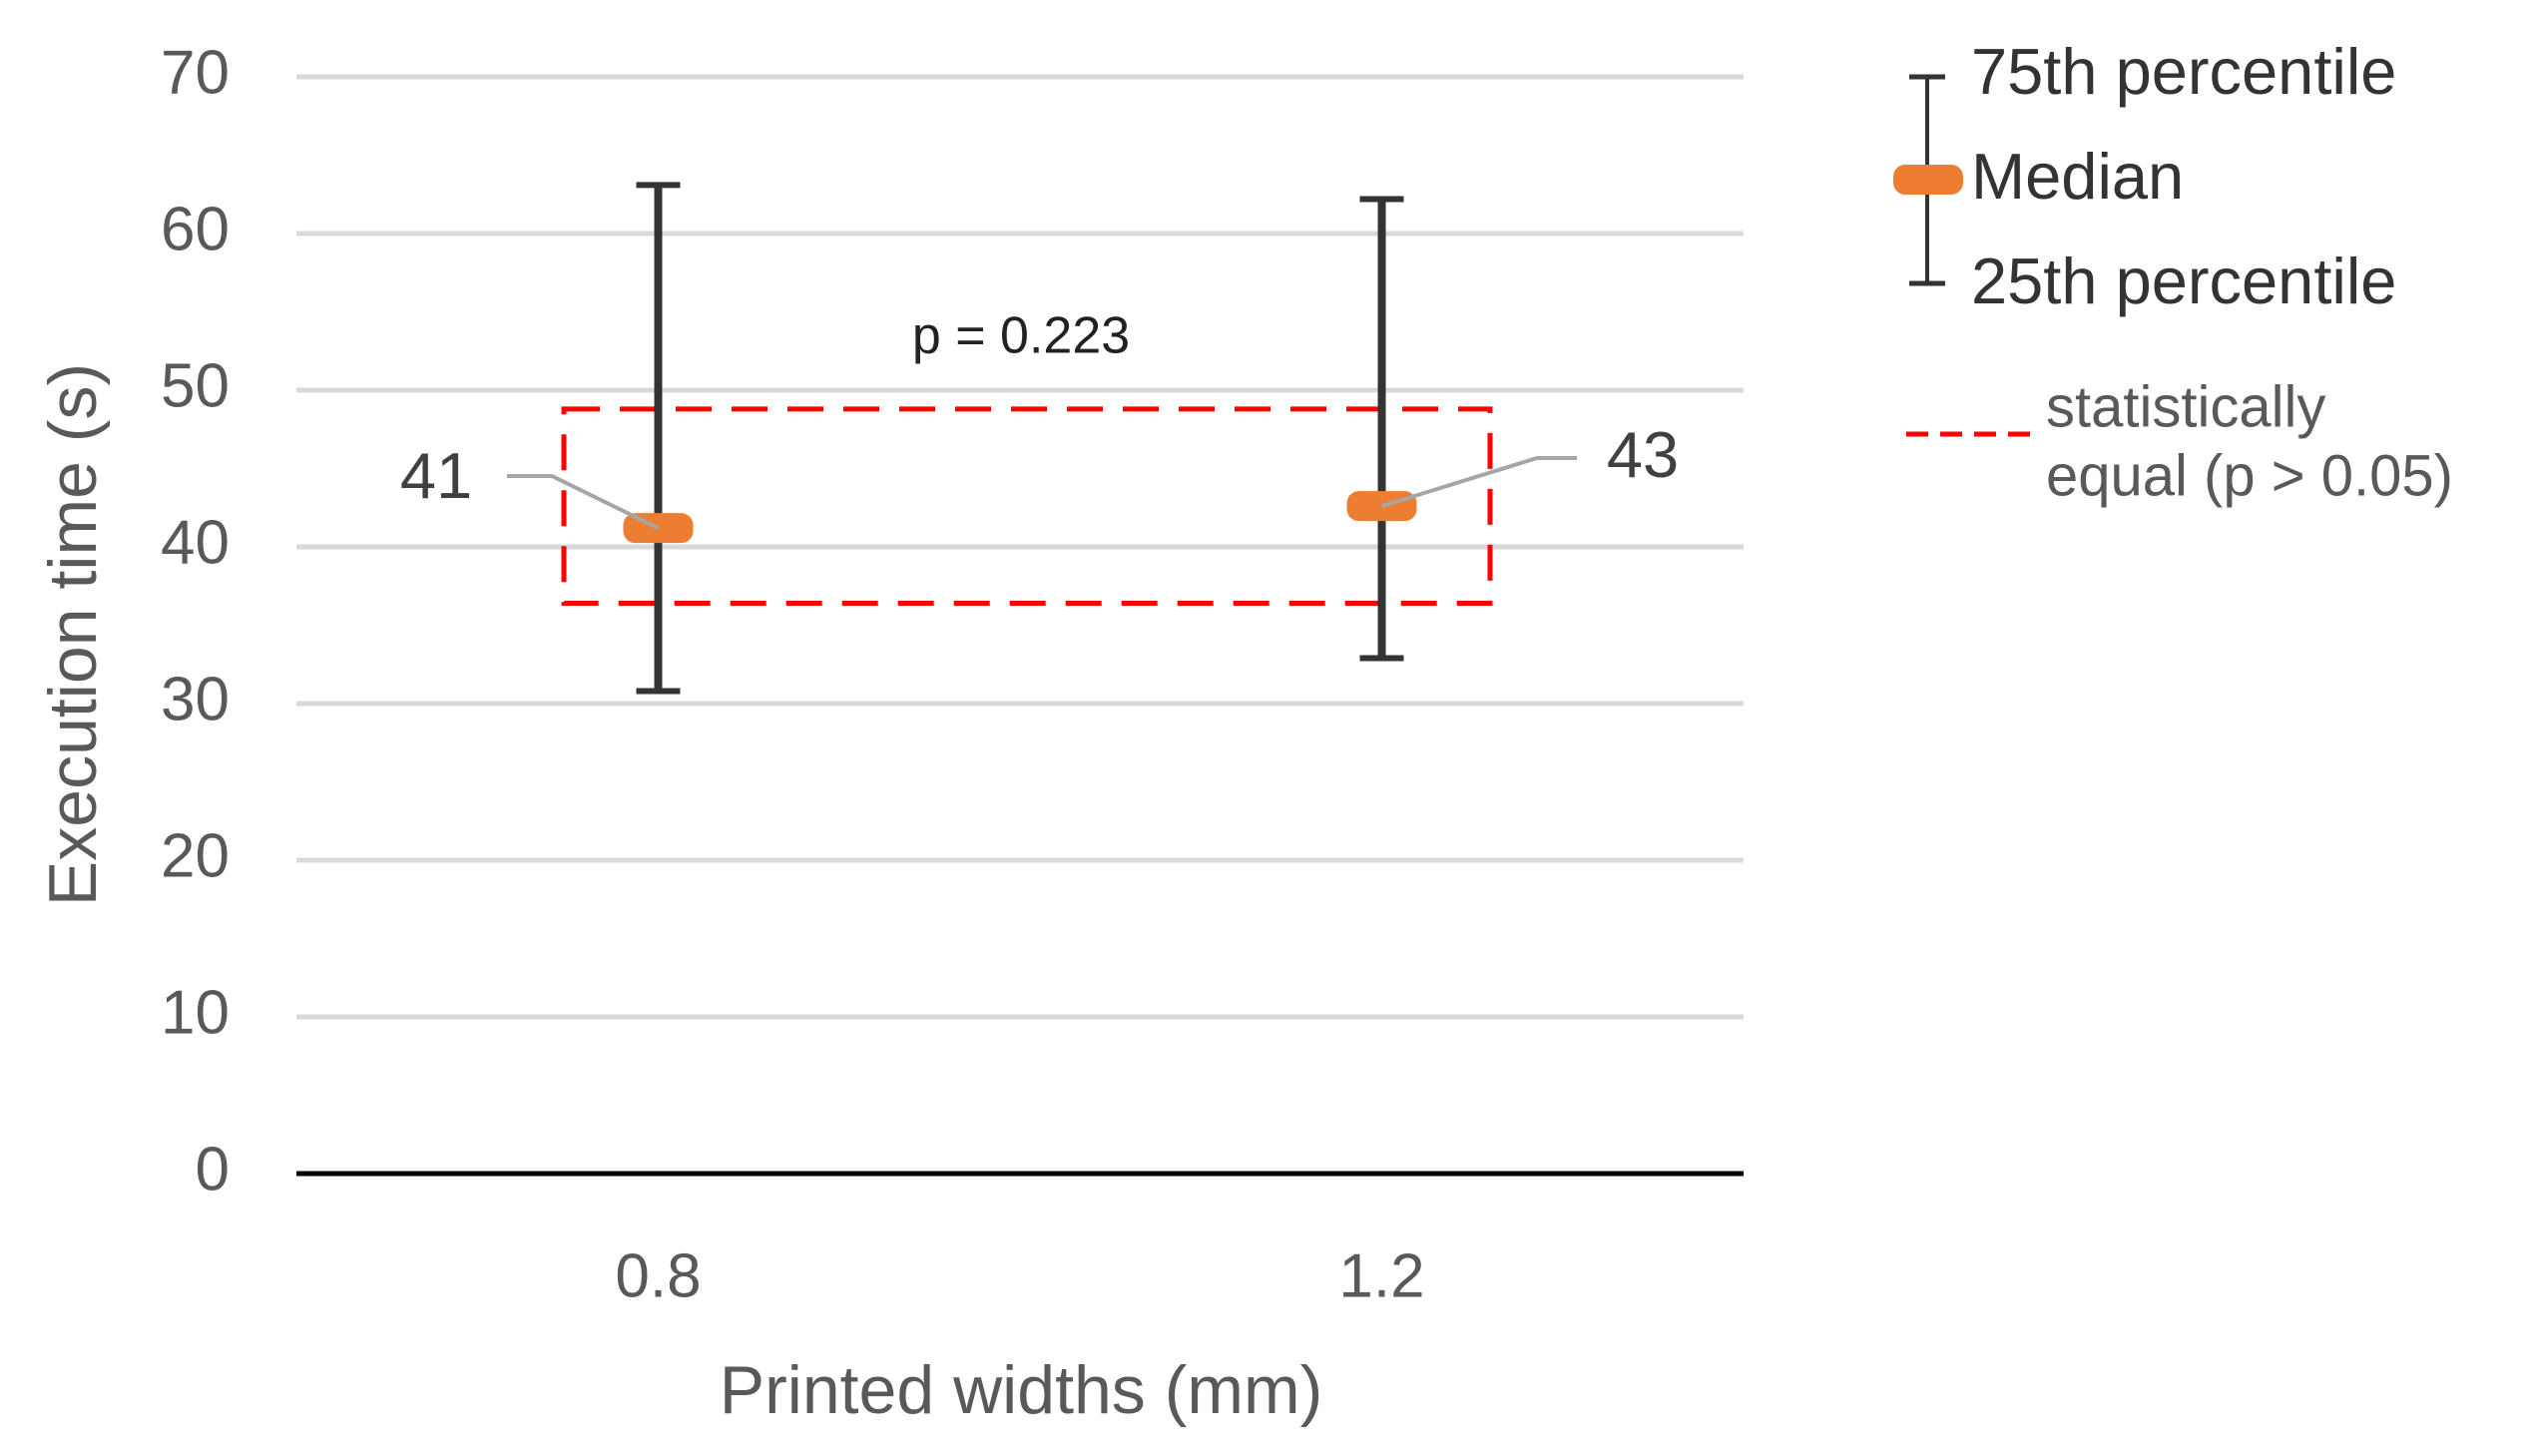 The width and height of the screenshot is (2537, 1456). Describe the element at coordinates (1643, 454) in the screenshot. I see `data-label: 43` at that location.